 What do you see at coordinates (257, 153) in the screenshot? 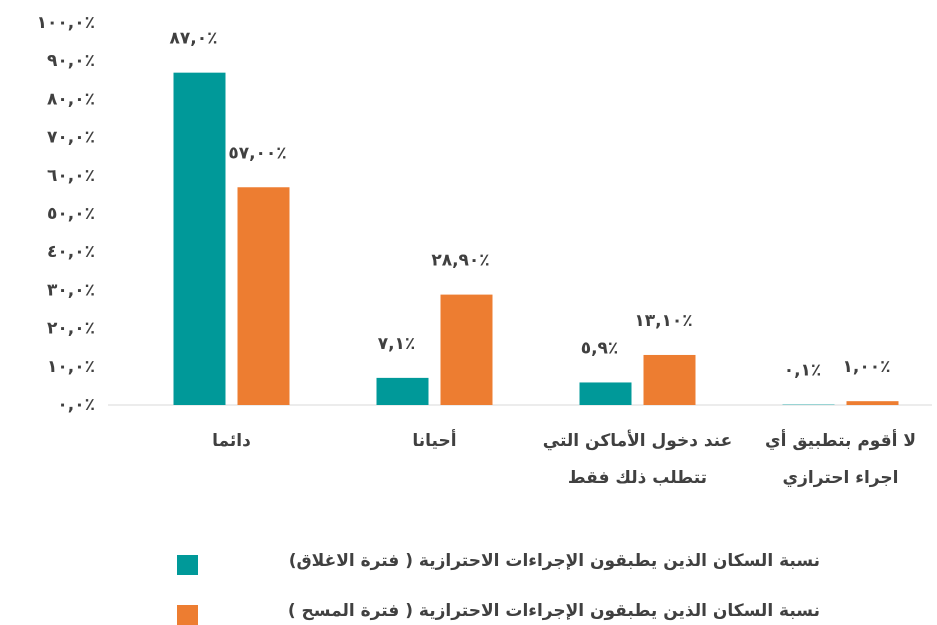
I see `data-label: ٥٧,٠٠٪` at bounding box center [257, 153].